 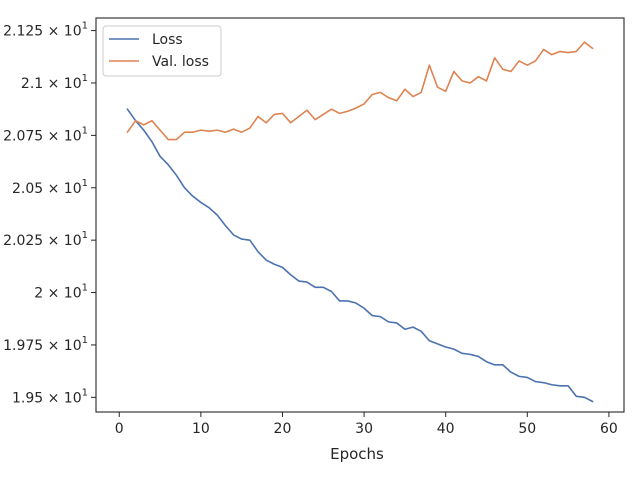 I want to click on x-tick-label: 50, so click(x=527, y=429).